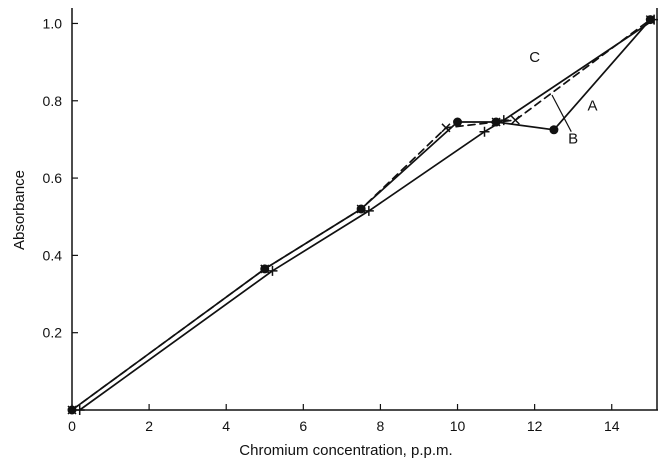  I want to click on x-ticks: 0 2 4 6 8 10 12 14, so click(344, 419).